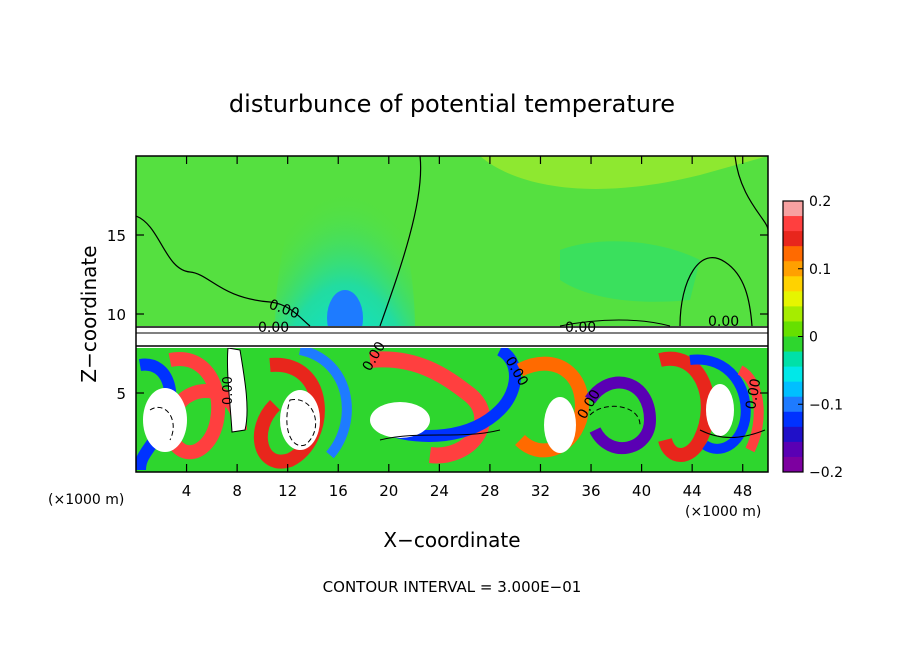 Image resolution: width=904 pixels, height=654 pixels. I want to click on x-axis-label: X−coordinate, so click(451, 540).